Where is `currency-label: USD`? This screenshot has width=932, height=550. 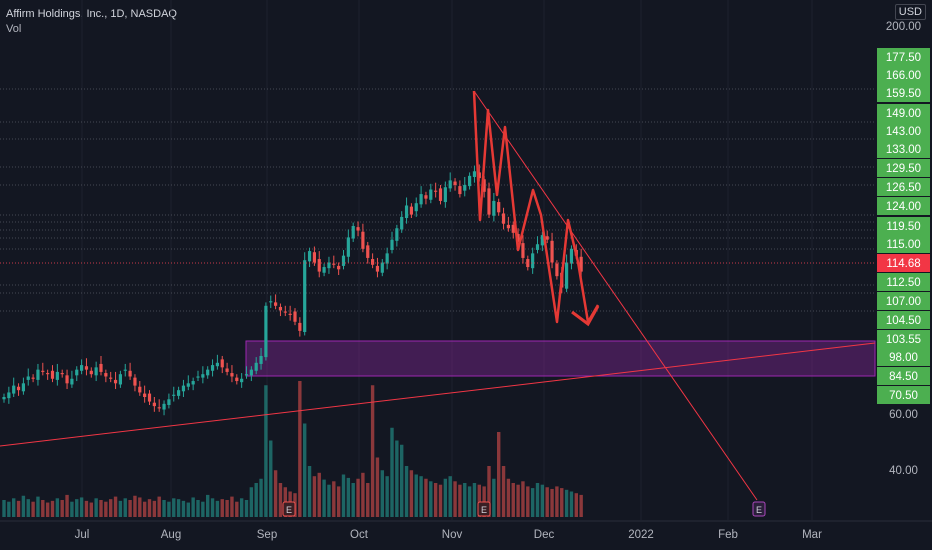 currency-label: USD is located at coordinates (910, 12).